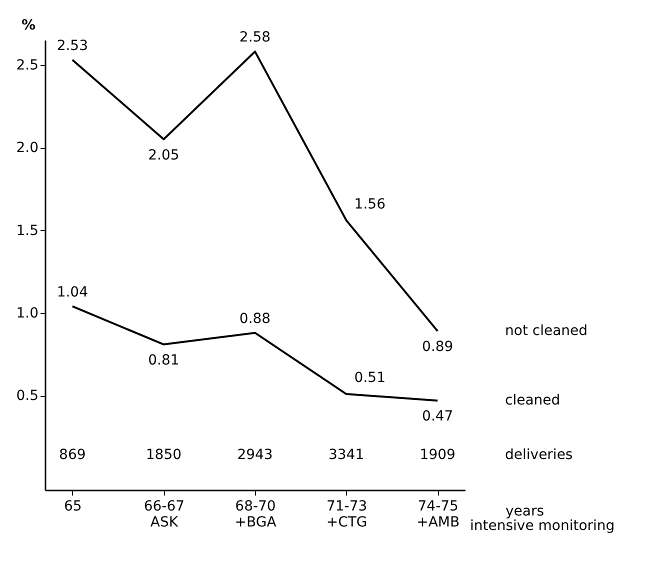 This screenshot has width=661, height=568. I want to click on annotation: 1850, so click(164, 455).